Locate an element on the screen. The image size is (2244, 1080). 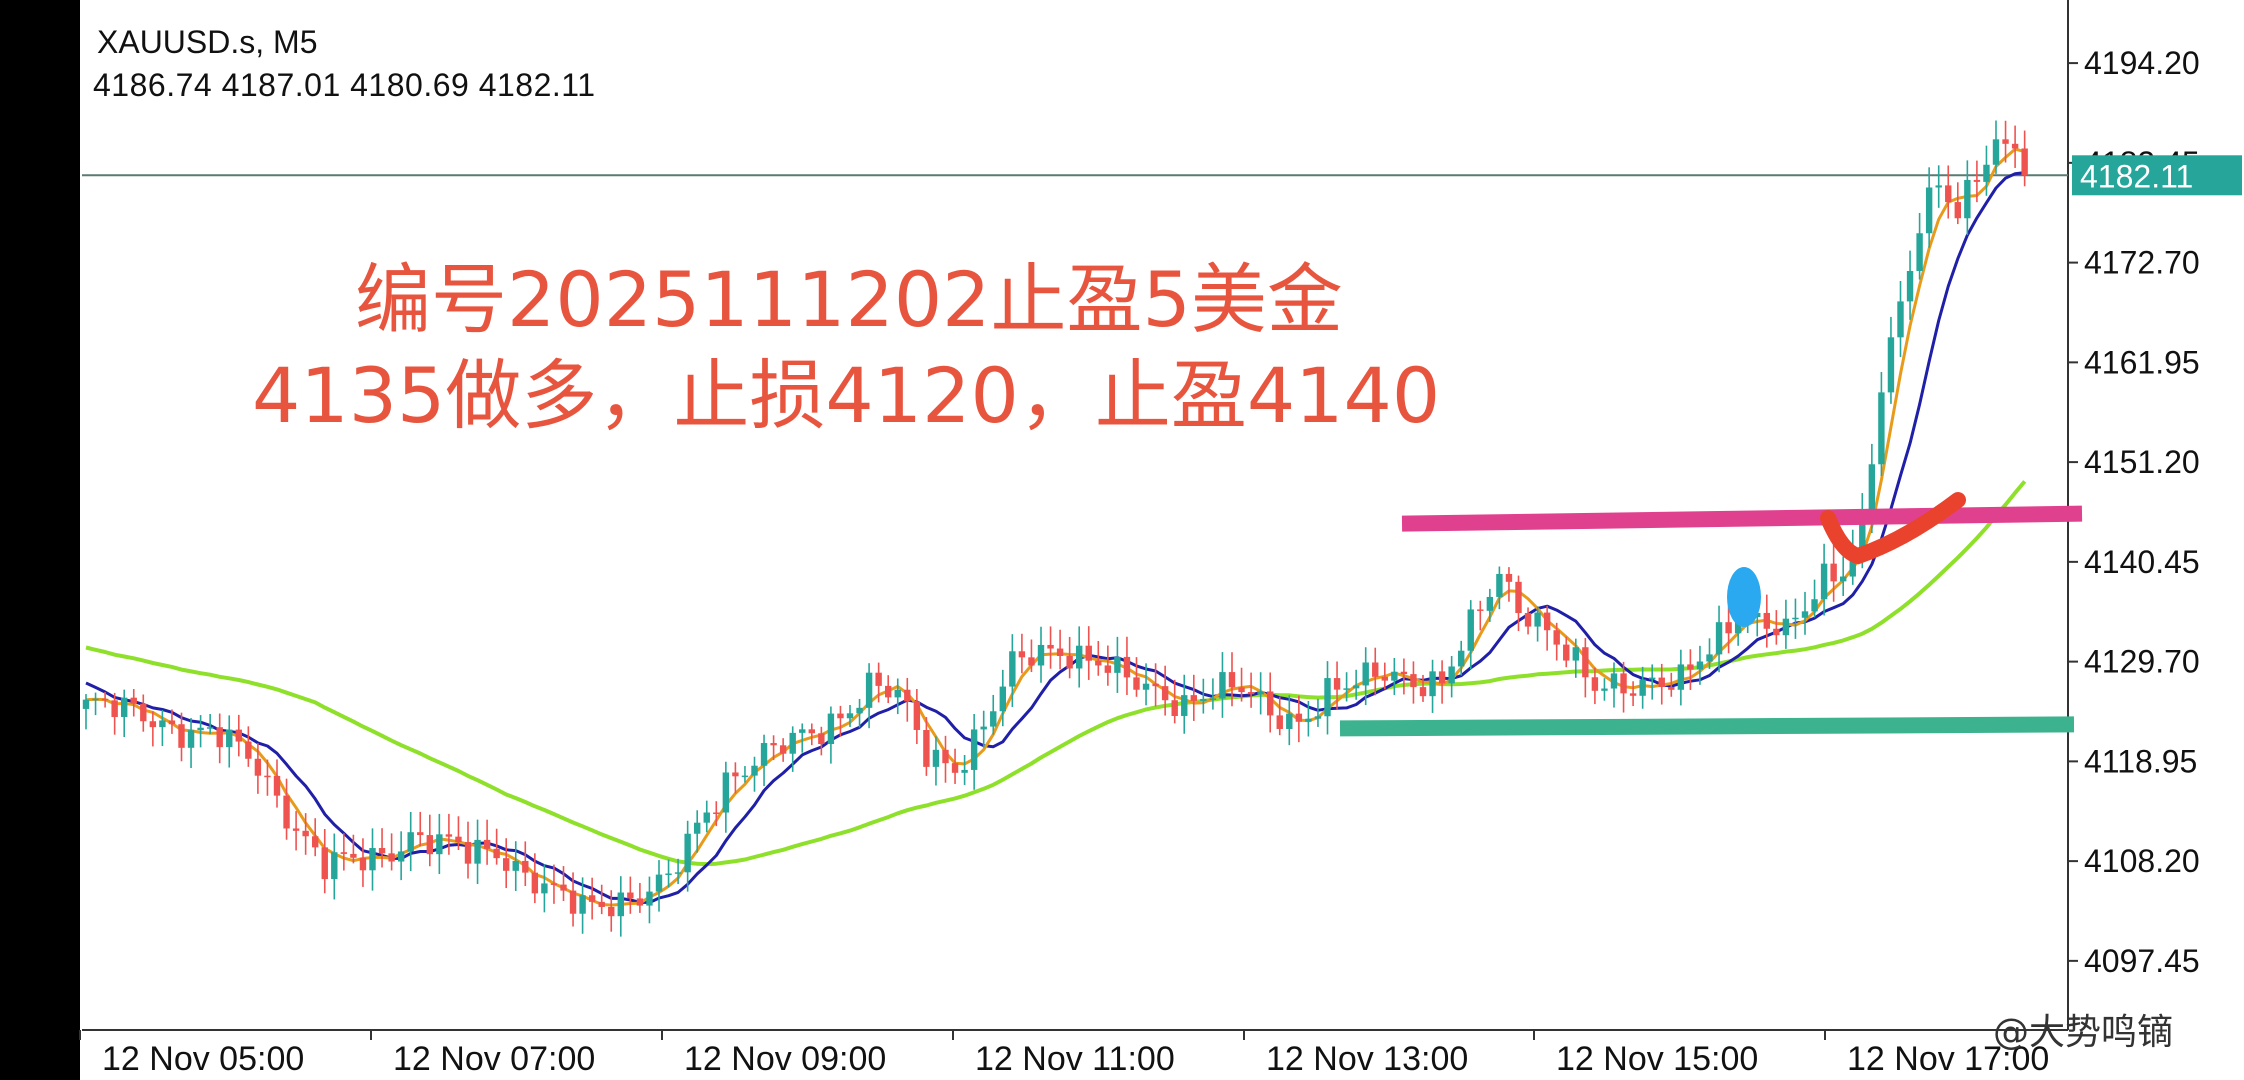
y-tick-label: 4108.20 is located at coordinates (2142, 861).